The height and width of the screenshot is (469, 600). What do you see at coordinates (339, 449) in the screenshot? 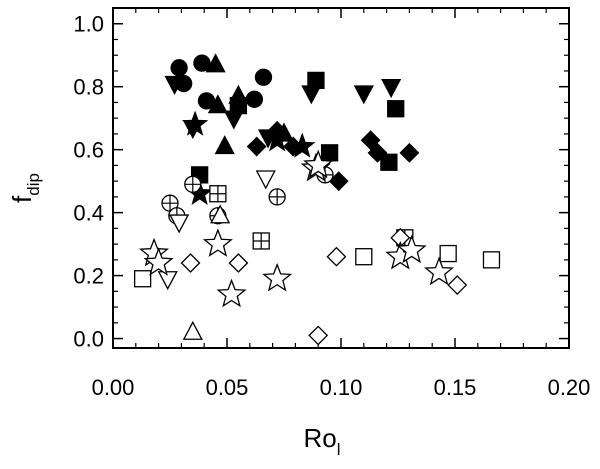
I see `x-axis-label-sub: l` at bounding box center [339, 449].